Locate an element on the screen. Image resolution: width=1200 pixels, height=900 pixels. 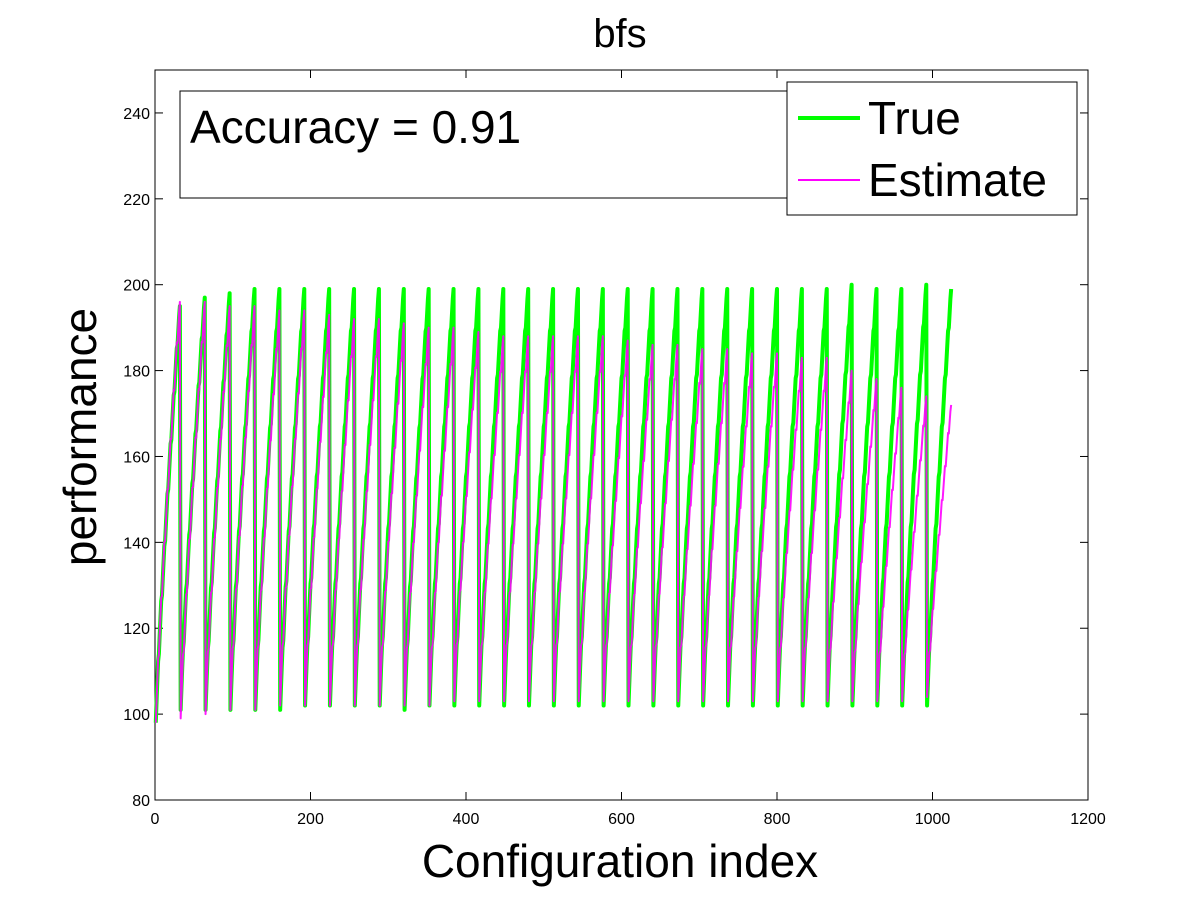
legend-box is located at coordinates (932, 148).